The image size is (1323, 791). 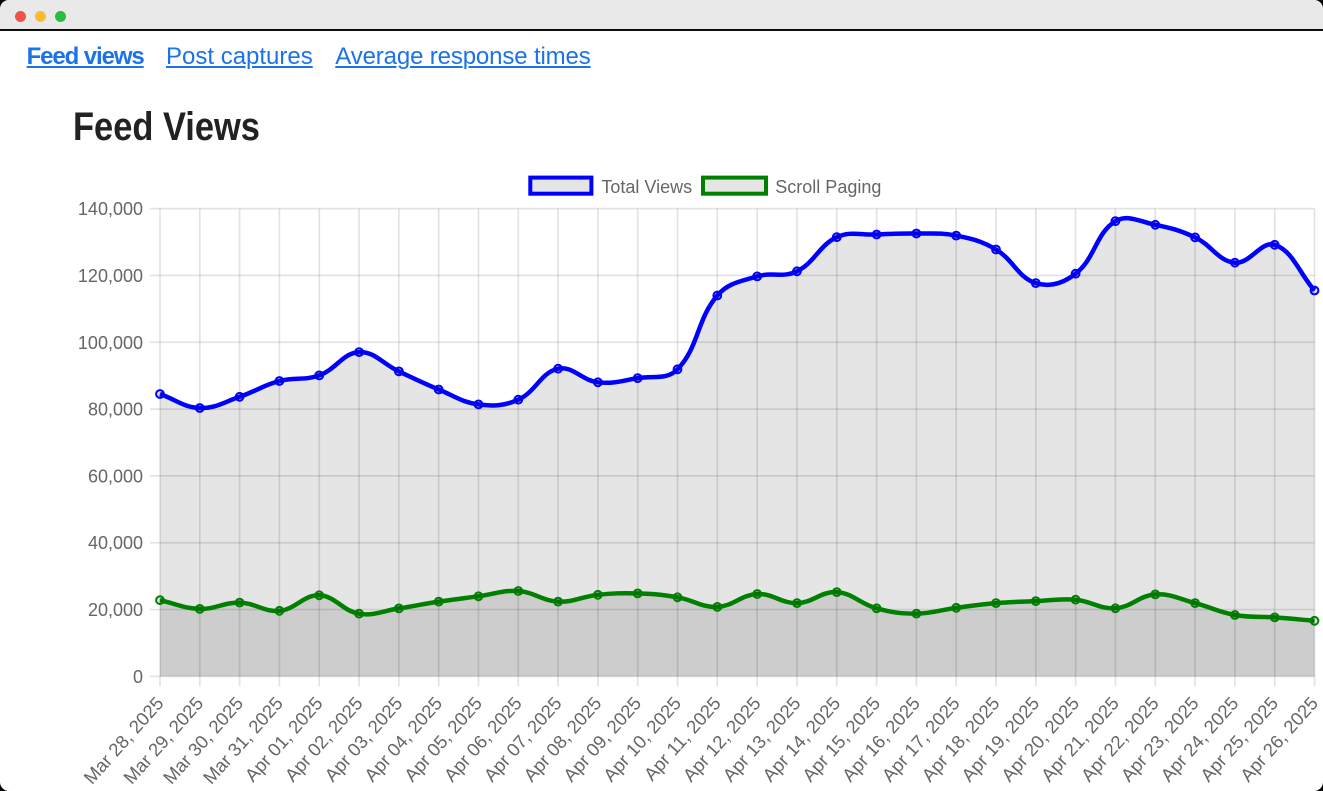 I want to click on svg-text: 40,000, so click(x=115, y=543).